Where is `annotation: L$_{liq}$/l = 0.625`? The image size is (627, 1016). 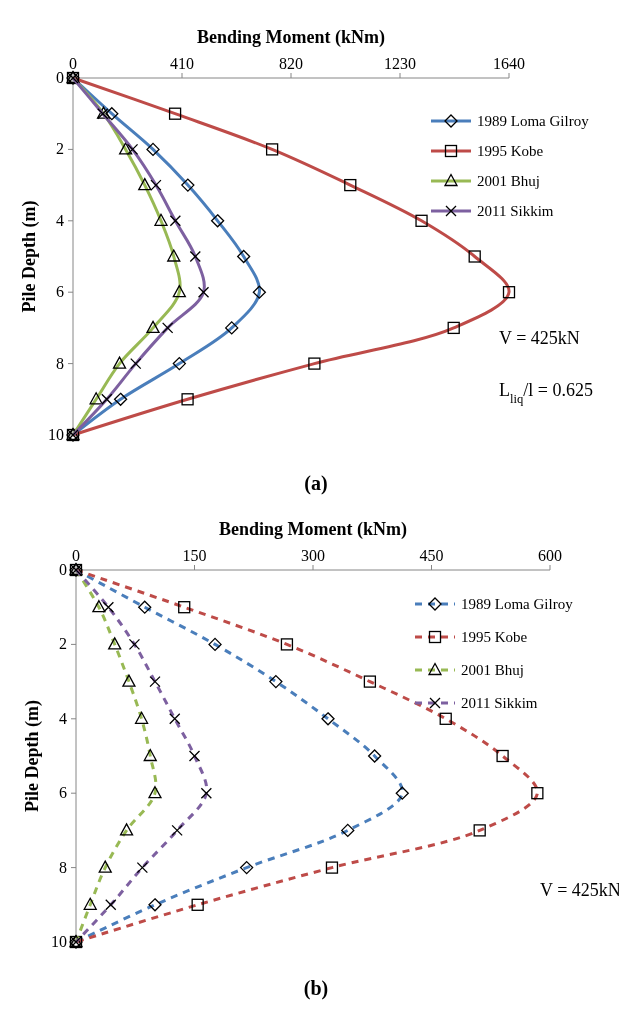 annotation: L$_{liq}$/l = 0.625 is located at coordinates (546, 393).